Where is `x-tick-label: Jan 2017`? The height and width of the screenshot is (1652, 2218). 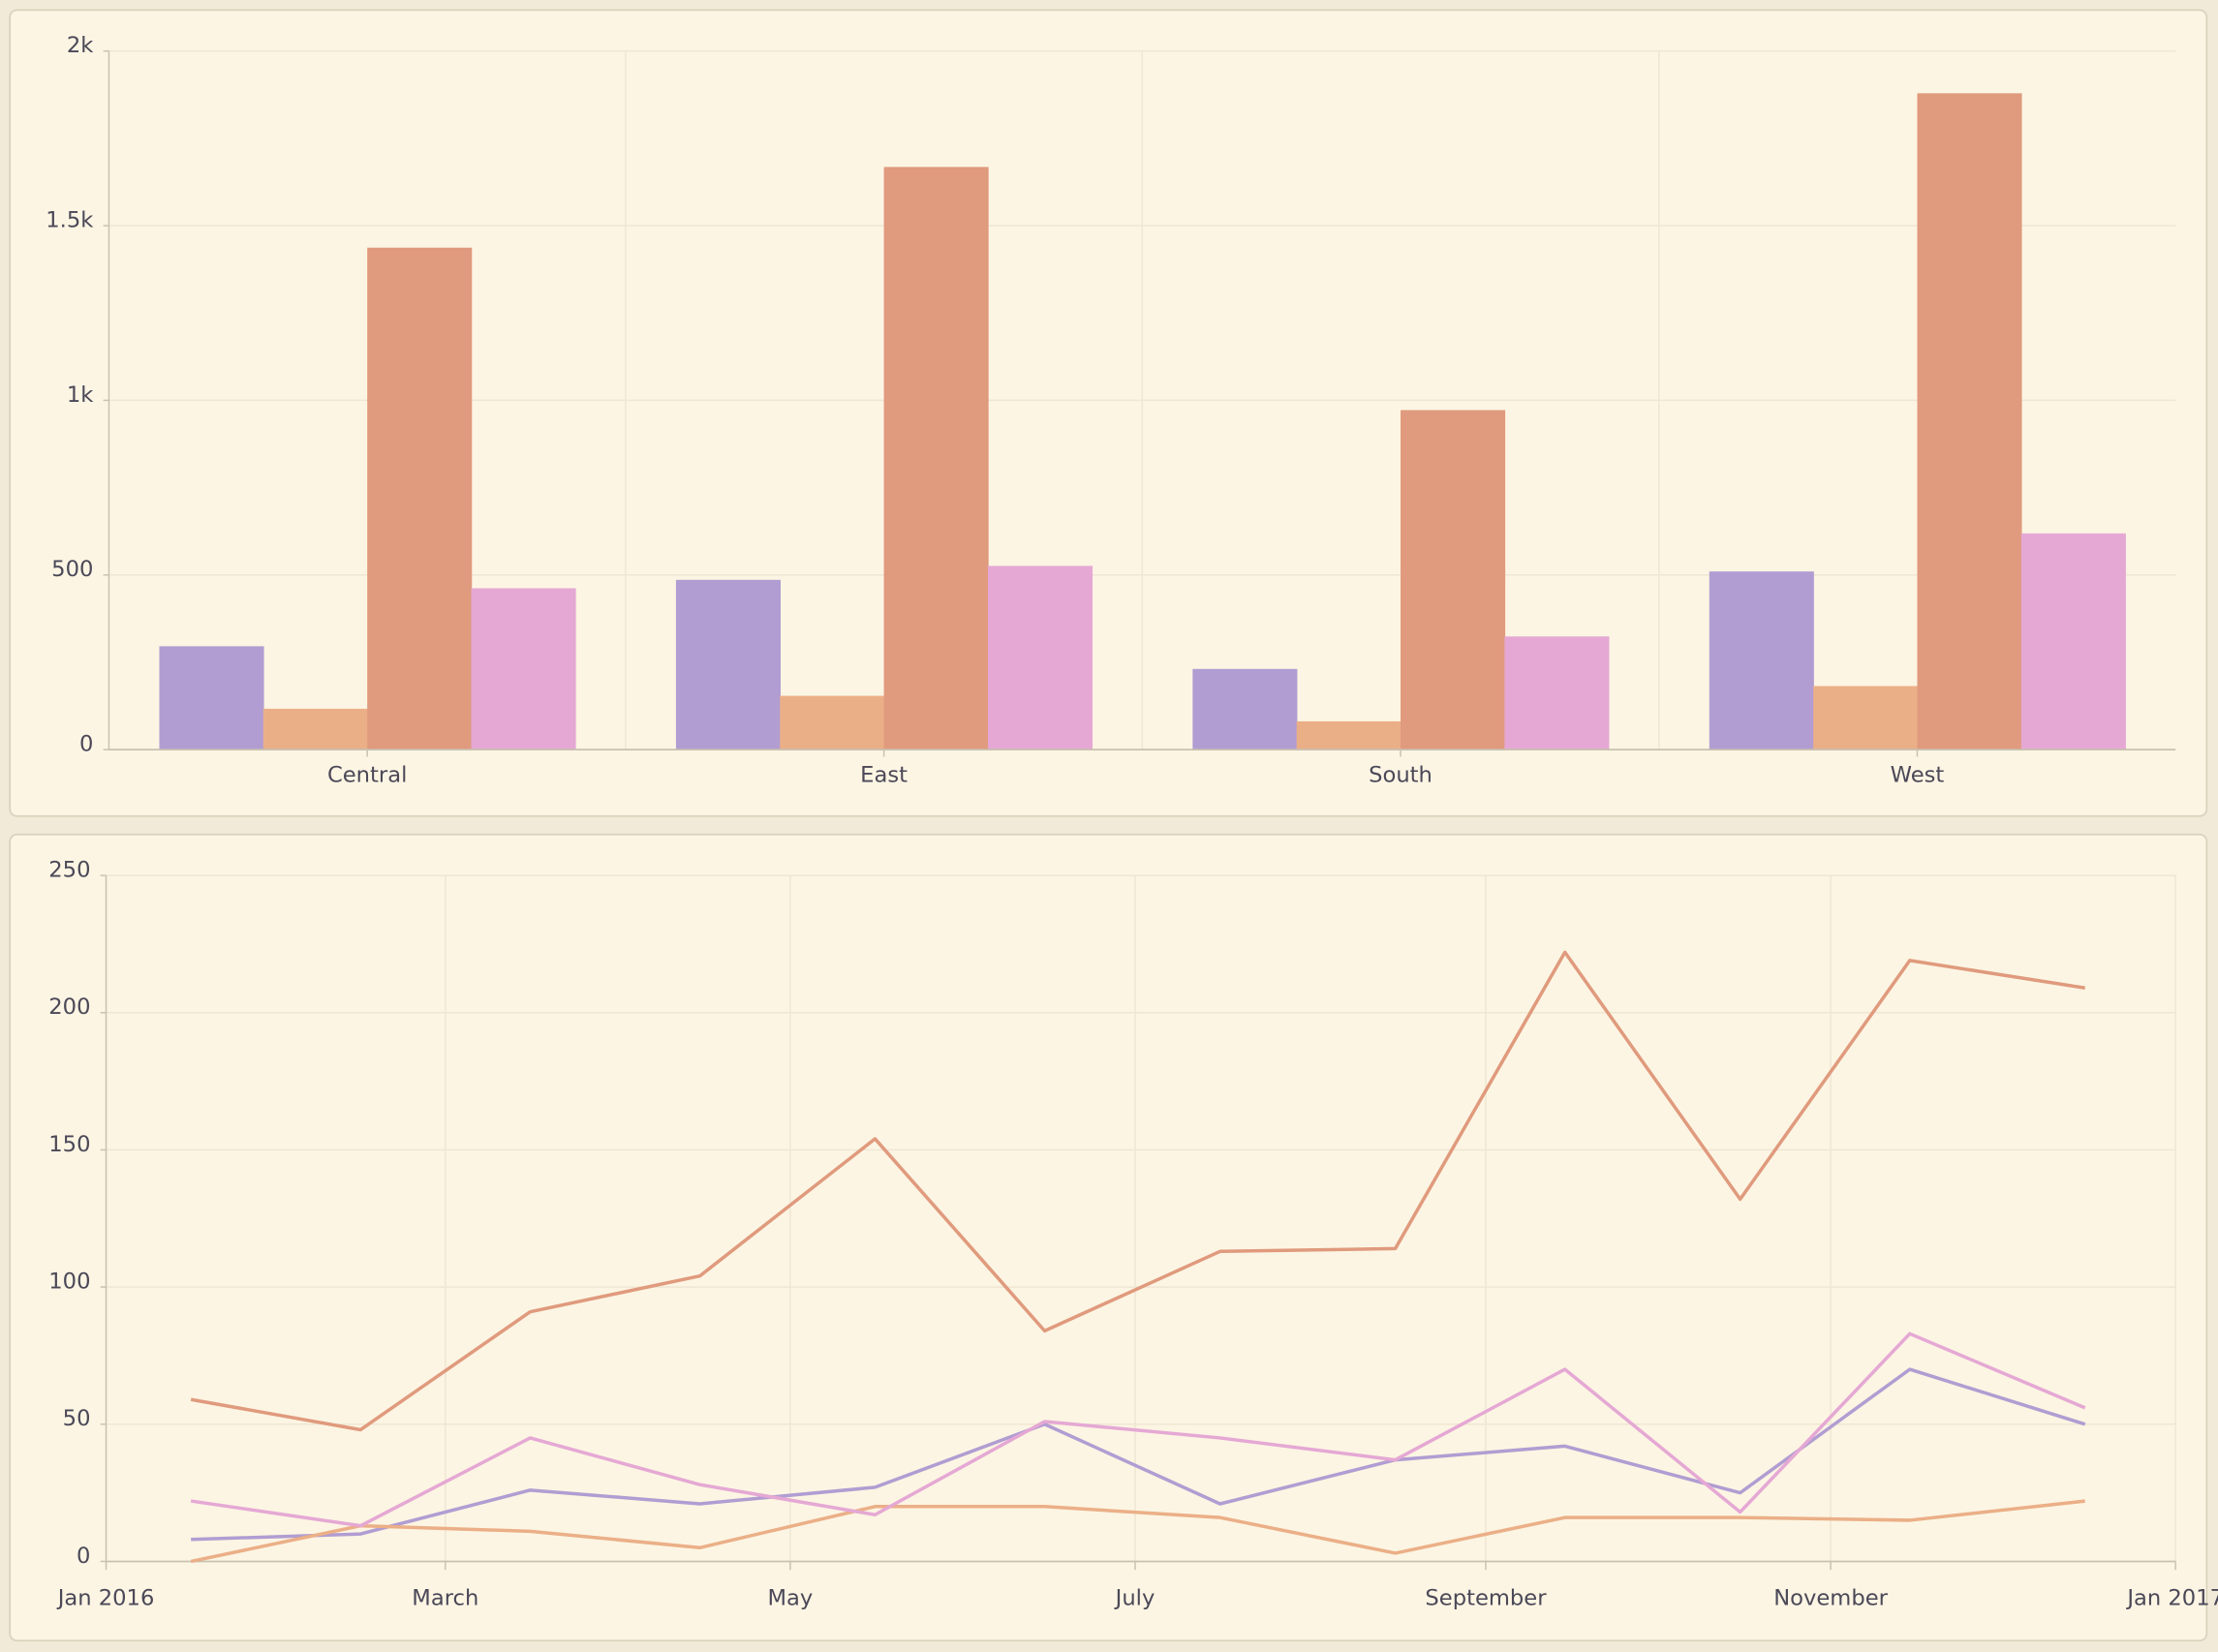 x-tick-label: Jan 2017 is located at coordinates (2171, 1598).